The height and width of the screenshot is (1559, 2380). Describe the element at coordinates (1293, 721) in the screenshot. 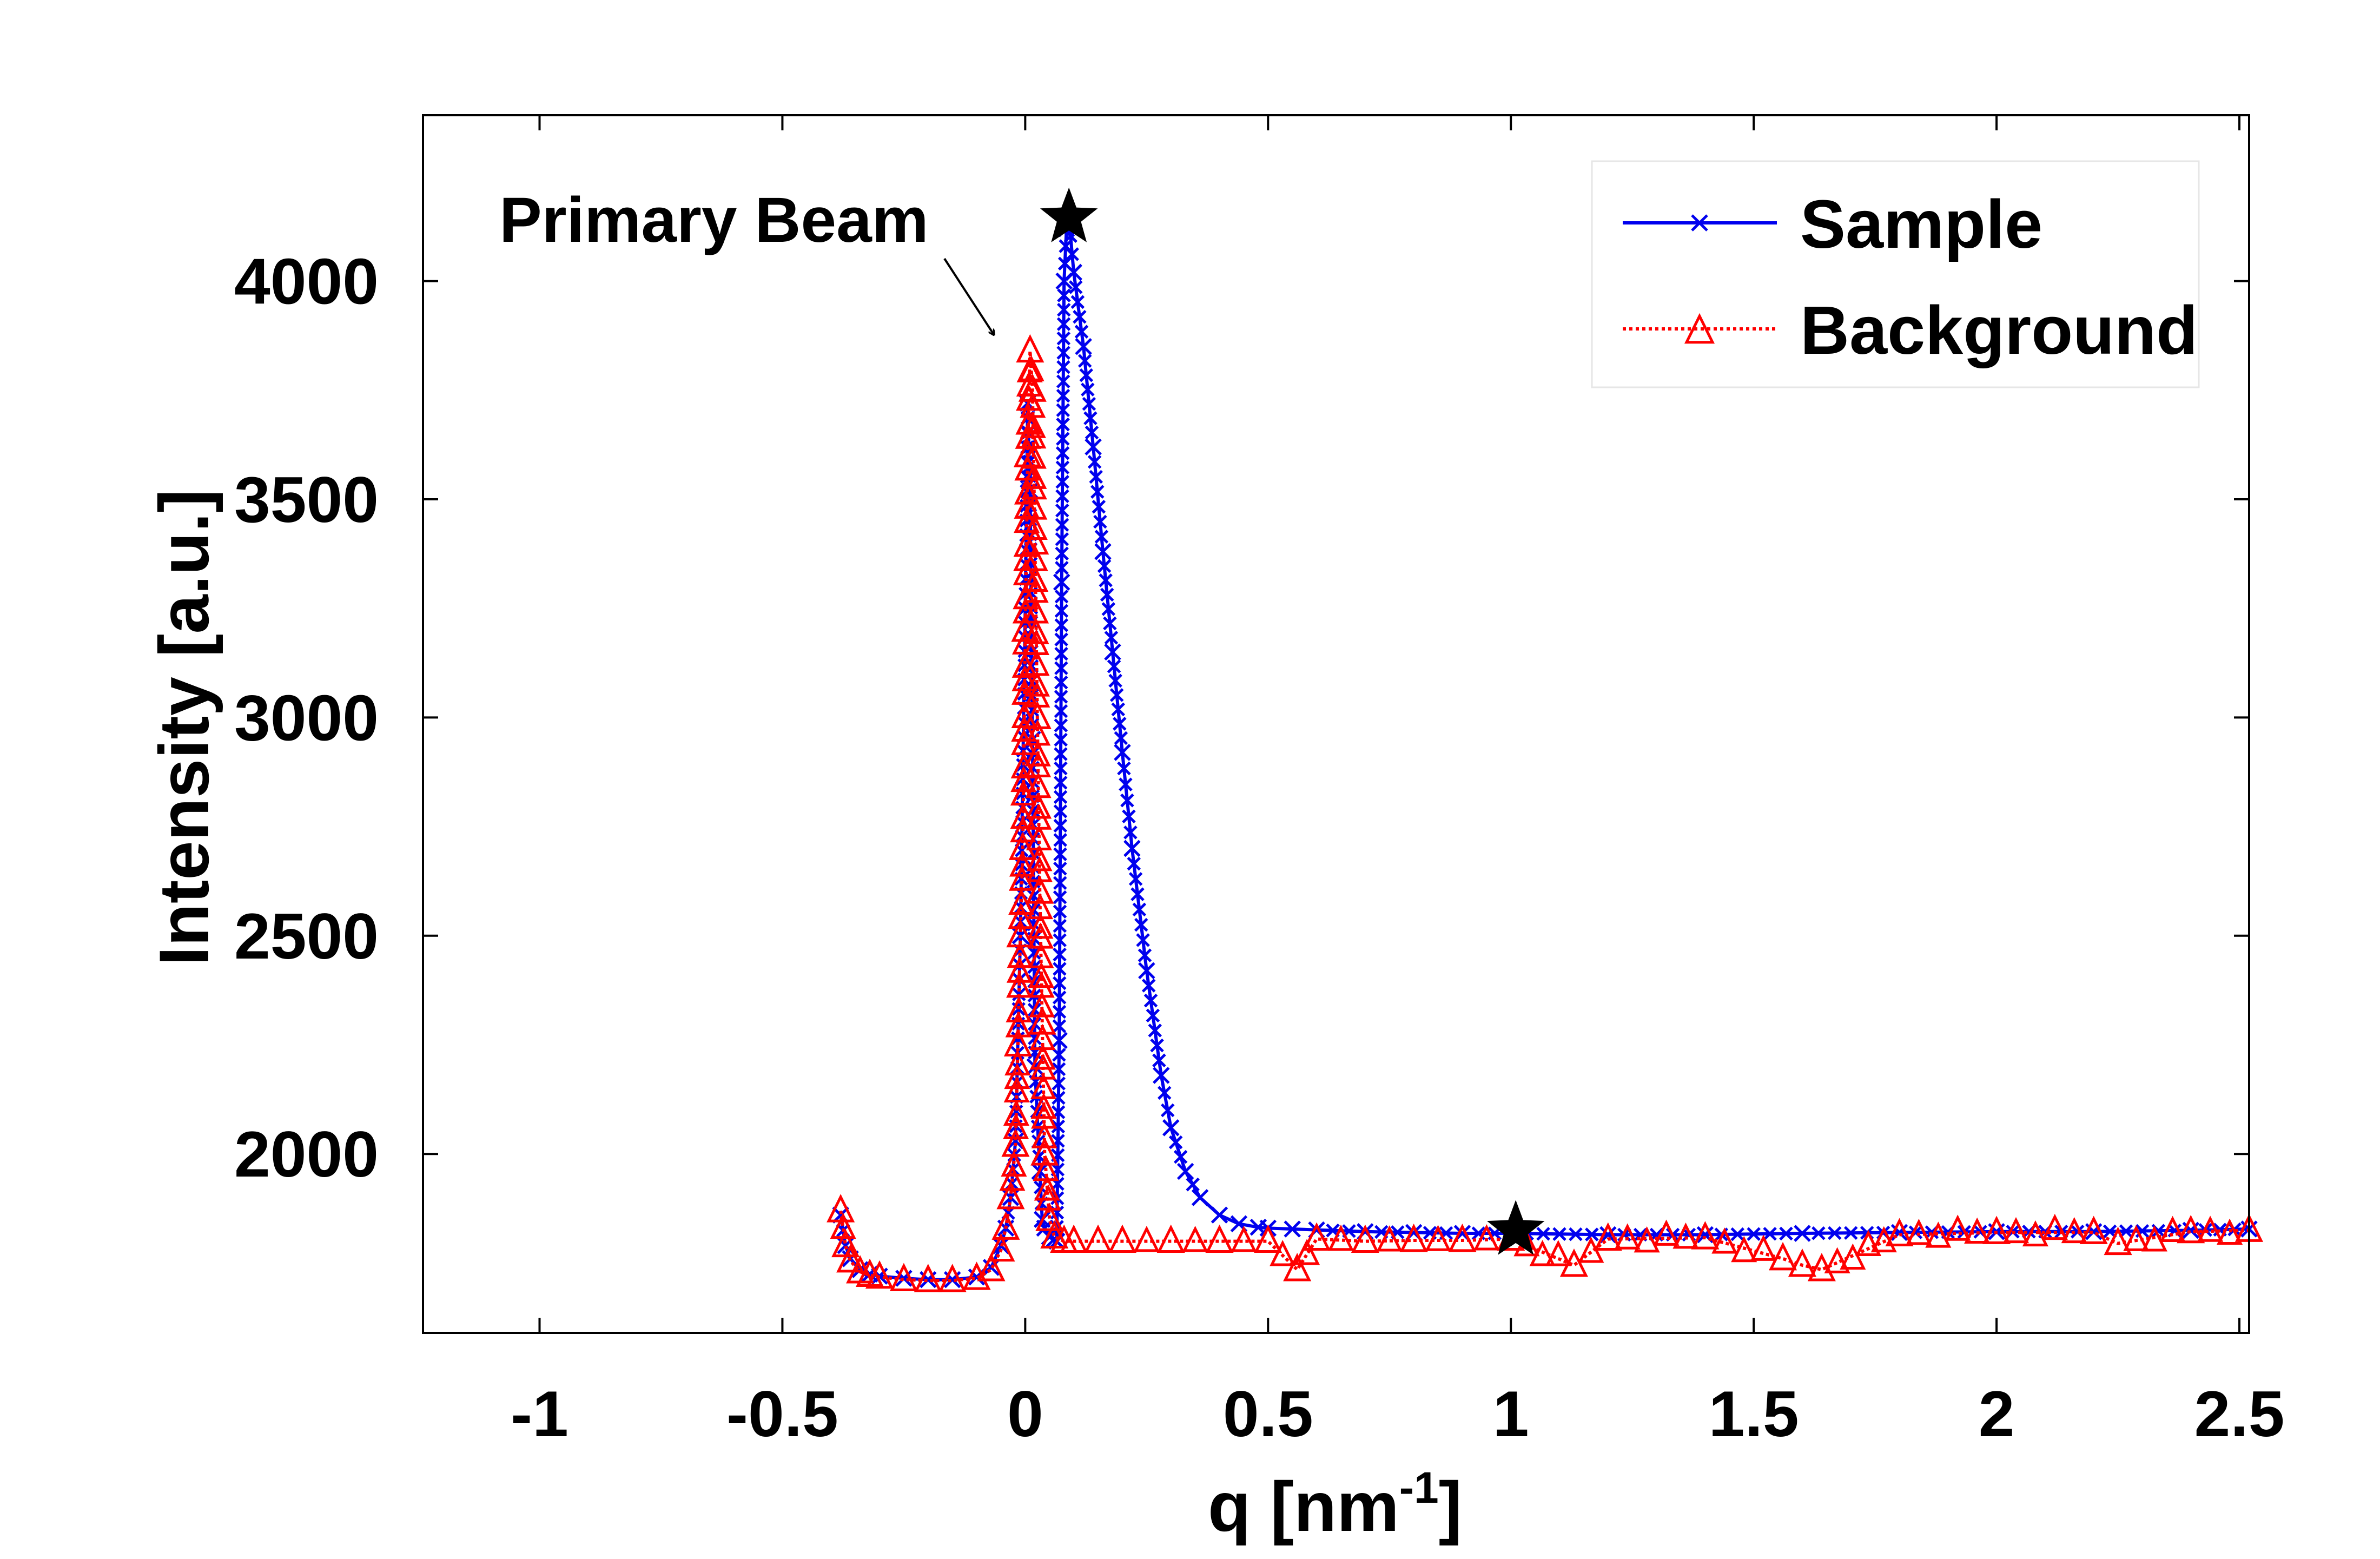

I see `star-markers` at that location.